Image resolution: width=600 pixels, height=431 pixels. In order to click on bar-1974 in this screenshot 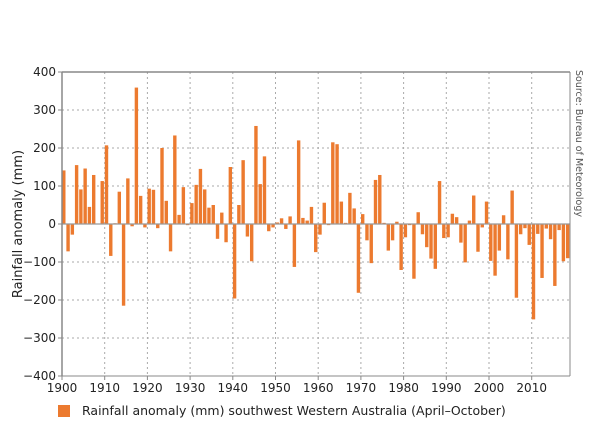, I will do `click(380, 199)`.